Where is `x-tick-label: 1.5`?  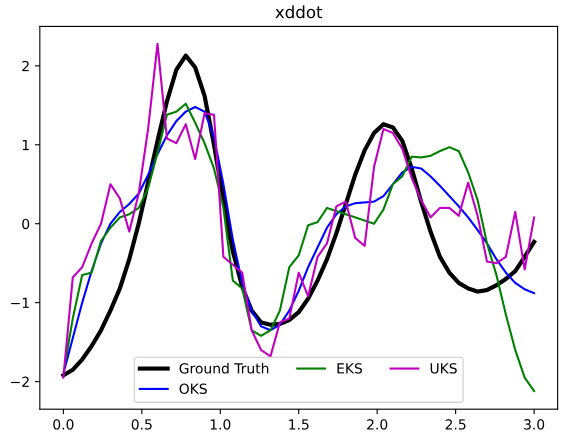 x-tick-label: 1.5 is located at coordinates (299, 424).